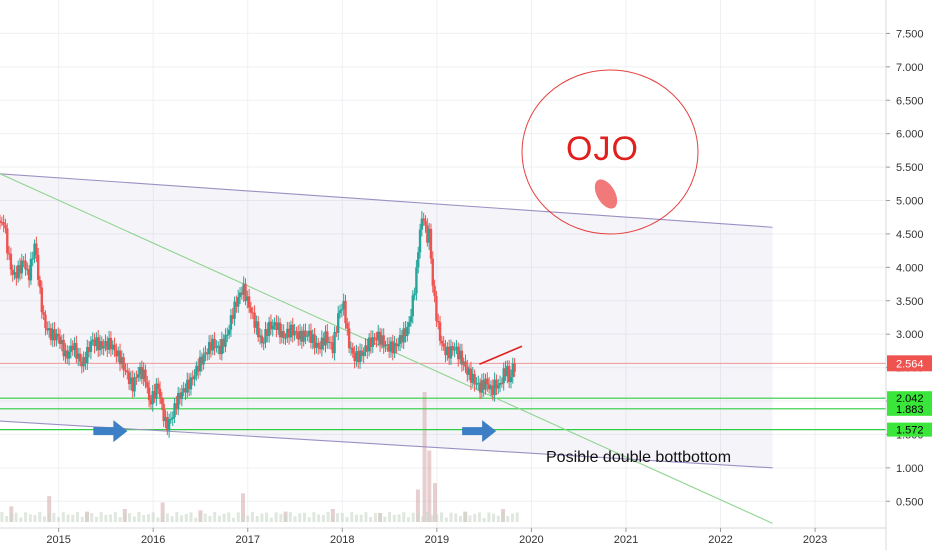  I want to click on x-tick-label: 2018, so click(342, 540).